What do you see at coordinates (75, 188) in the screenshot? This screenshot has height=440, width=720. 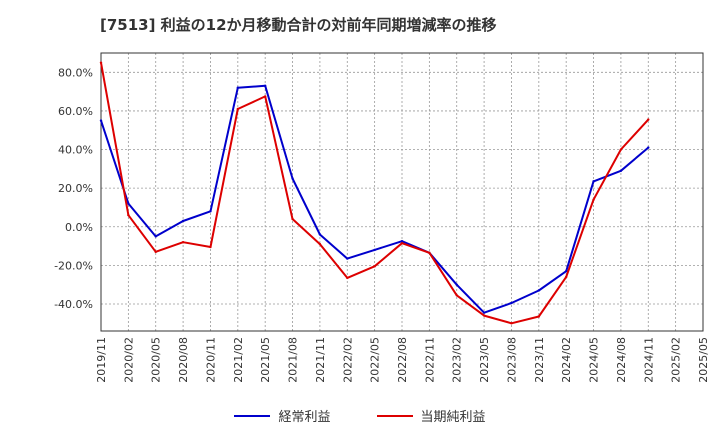 I see `y-tick-label: 20.0%` at bounding box center [75, 188].